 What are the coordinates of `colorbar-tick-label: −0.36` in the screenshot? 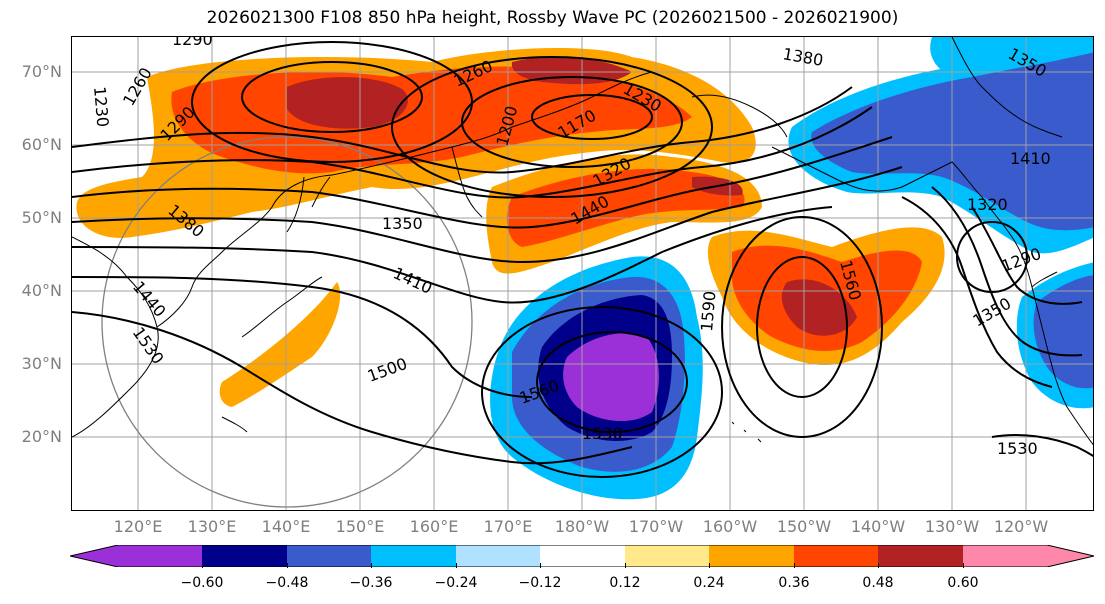 It's located at (371, 583).